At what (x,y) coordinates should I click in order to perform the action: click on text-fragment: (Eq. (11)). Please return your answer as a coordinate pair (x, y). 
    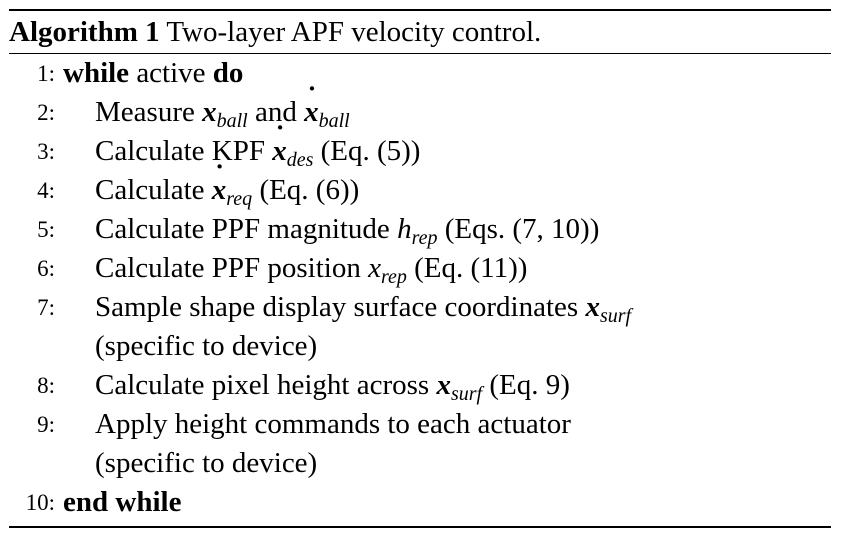
    Looking at the image, I should click on (467, 268).